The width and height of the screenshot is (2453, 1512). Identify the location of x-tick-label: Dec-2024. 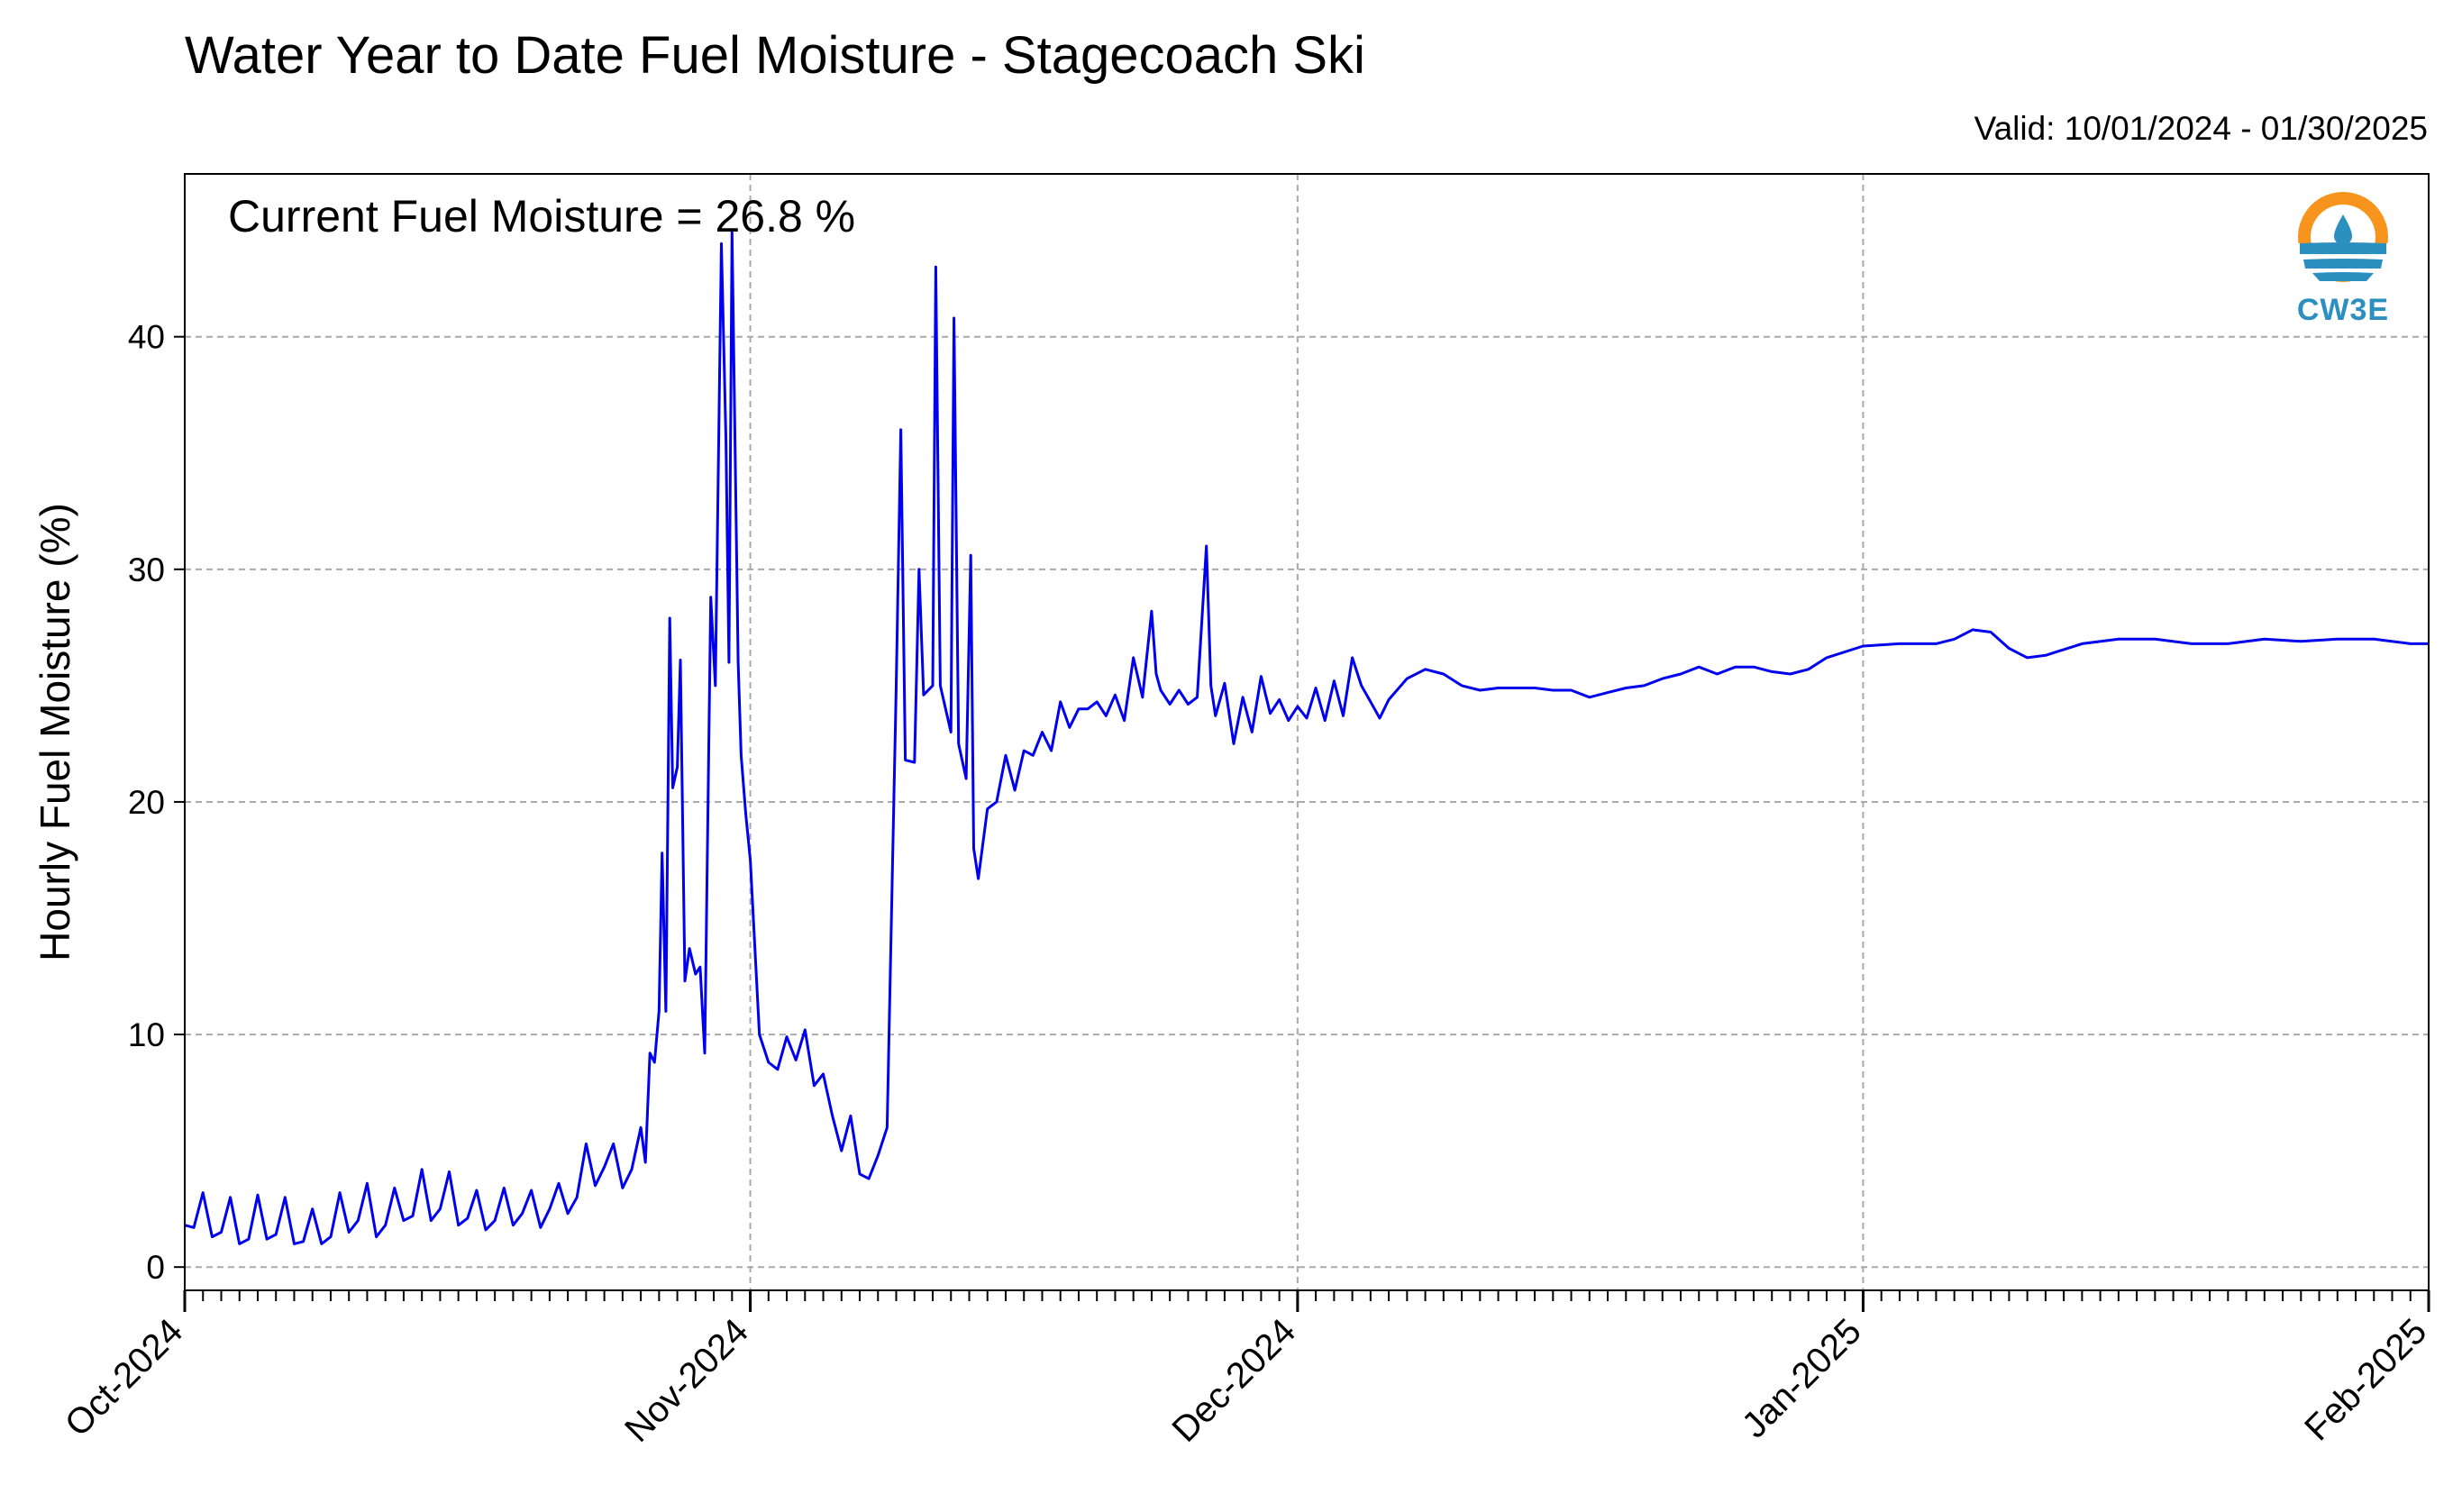
(1233, 1380).